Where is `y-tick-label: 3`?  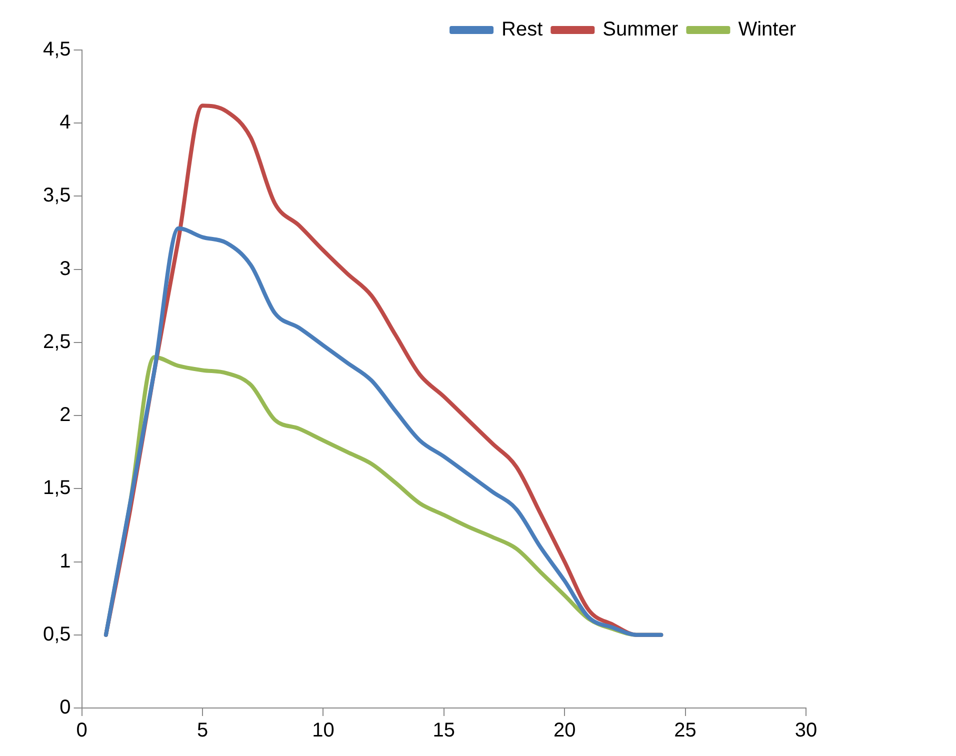
y-tick-label: 3 is located at coordinates (65, 269).